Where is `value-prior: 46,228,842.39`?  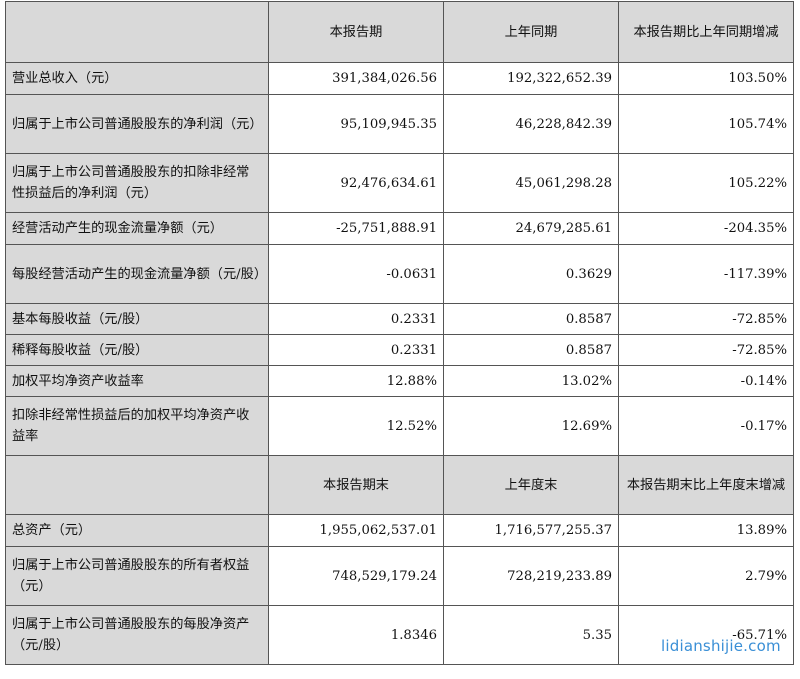
value-prior: 46,228,842.39 is located at coordinates (531, 124).